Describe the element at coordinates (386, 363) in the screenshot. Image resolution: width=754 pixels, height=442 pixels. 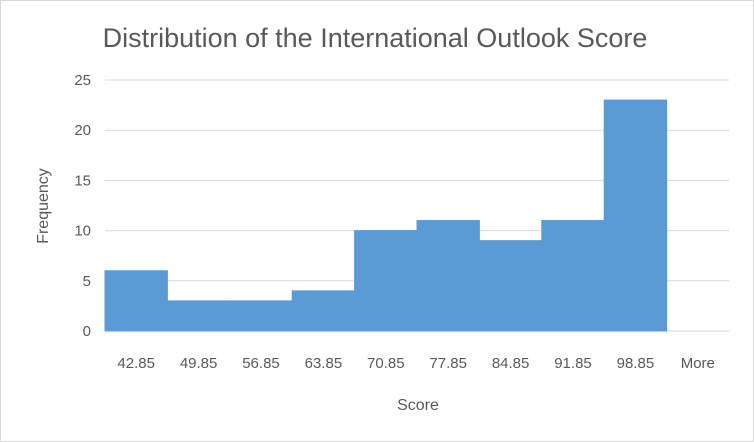
I see `x-tick-label: 70.85` at that location.